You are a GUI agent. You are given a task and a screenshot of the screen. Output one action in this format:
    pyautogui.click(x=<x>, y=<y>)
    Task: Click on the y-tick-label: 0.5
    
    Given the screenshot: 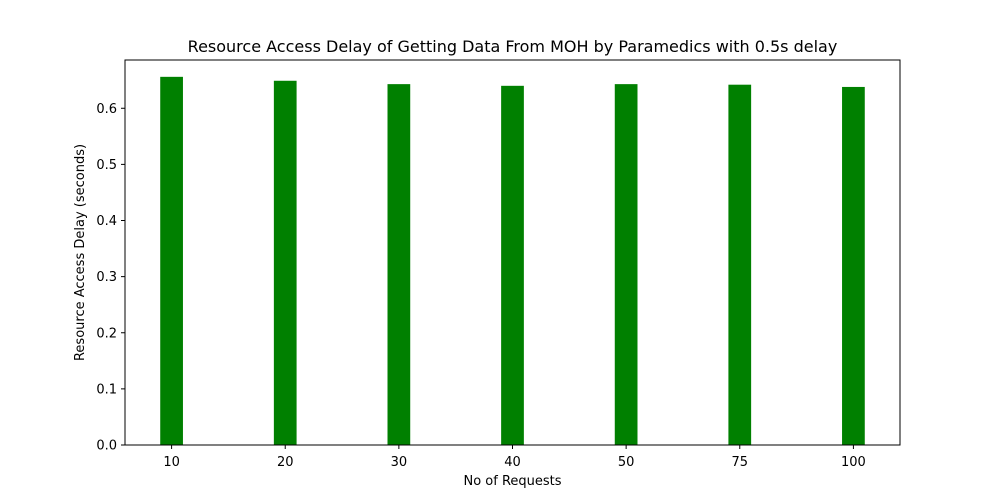 What is the action you would take?
    pyautogui.click(x=106, y=165)
    